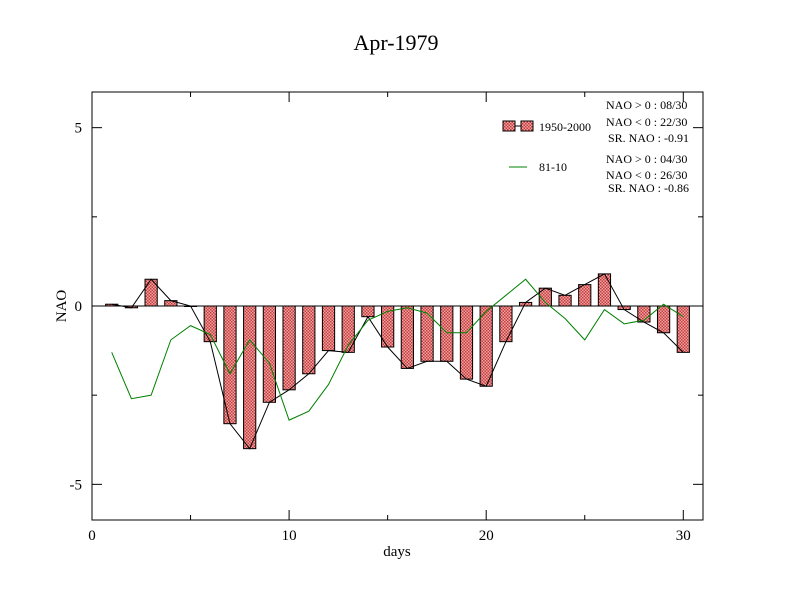 This screenshot has height=612, width=792. I want to click on stats-1950-neg: NAO < 0 : 22/30, so click(646, 122).